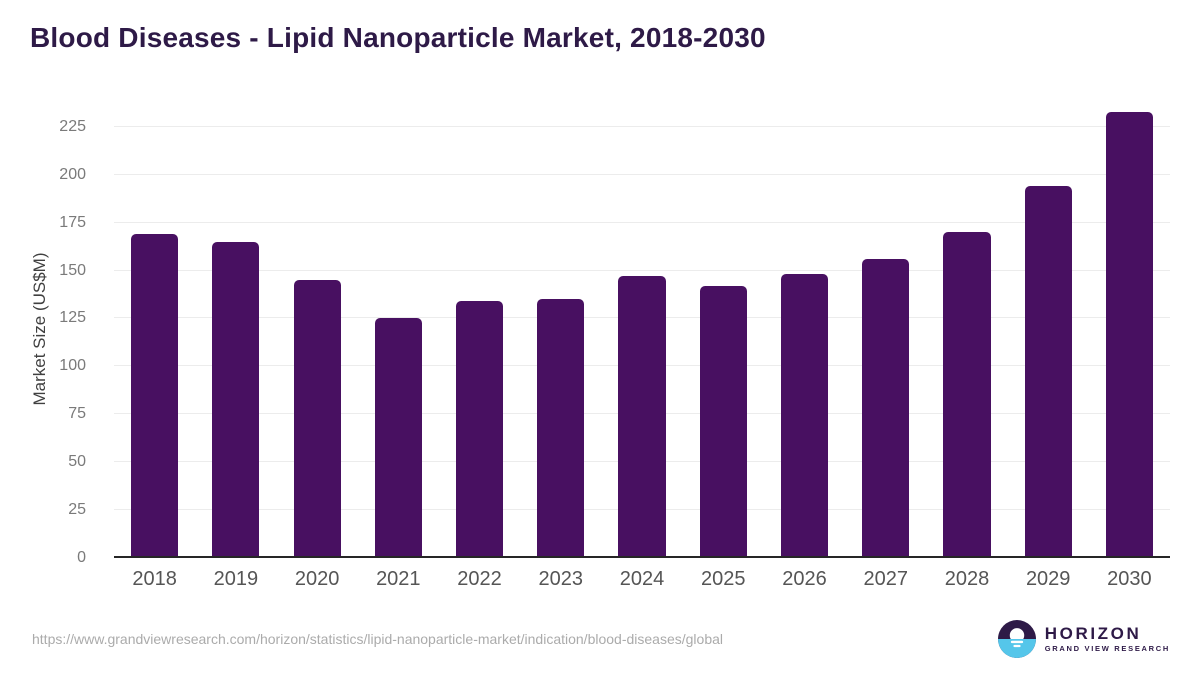  I want to click on bar-2018, so click(155, 396).